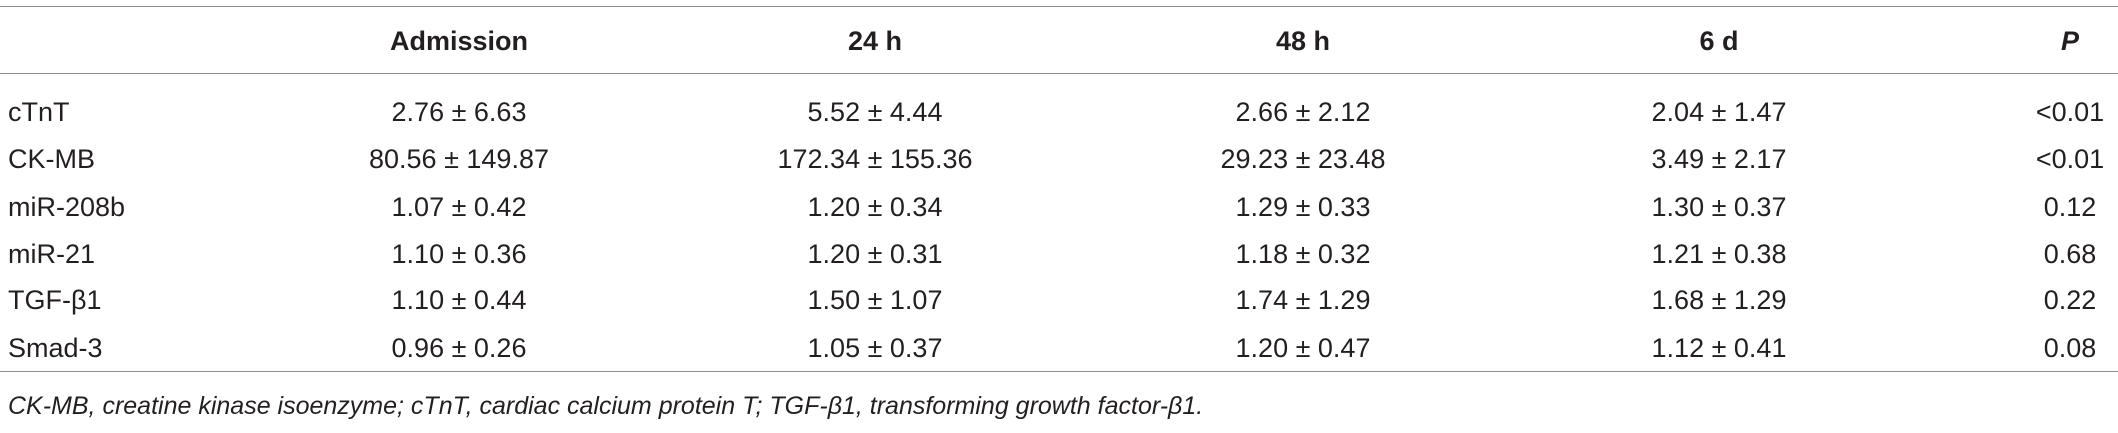 This screenshot has height=433, width=2118. Describe the element at coordinates (2070, 348) in the screenshot. I see `table-cell: 0.08` at that location.